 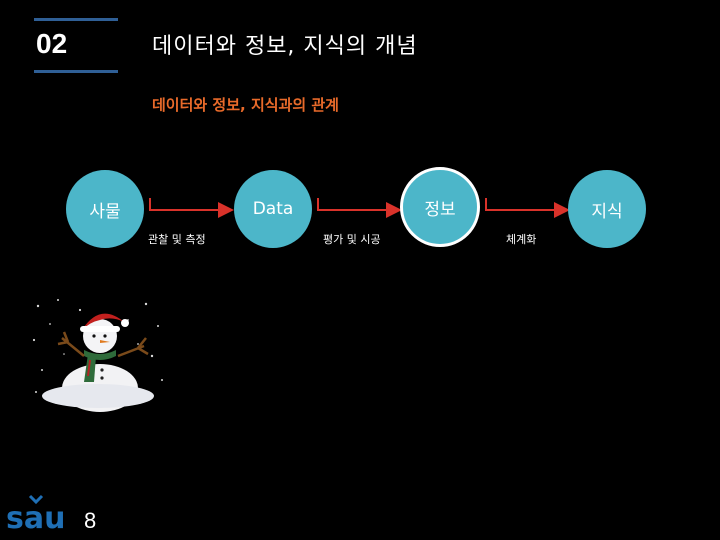 I want to click on edge-label-evaluate: 평가 및 시공, so click(x=352, y=239).